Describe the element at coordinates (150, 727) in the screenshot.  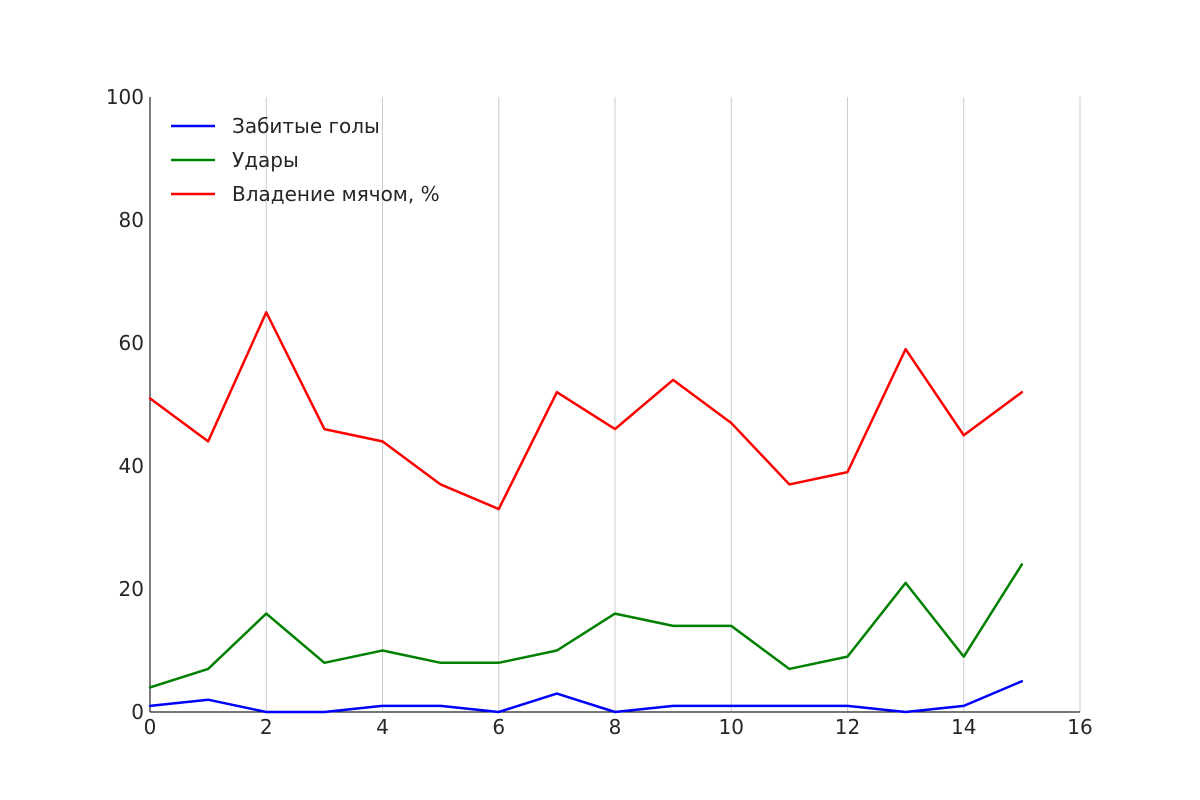
I see `x-tick-label: 0` at that location.